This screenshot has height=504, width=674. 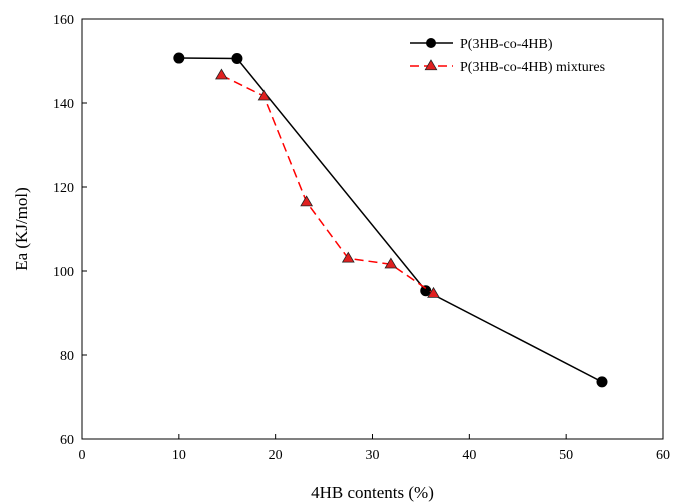 What do you see at coordinates (276, 455) in the screenshot?
I see `x-tick-label: 20` at bounding box center [276, 455].